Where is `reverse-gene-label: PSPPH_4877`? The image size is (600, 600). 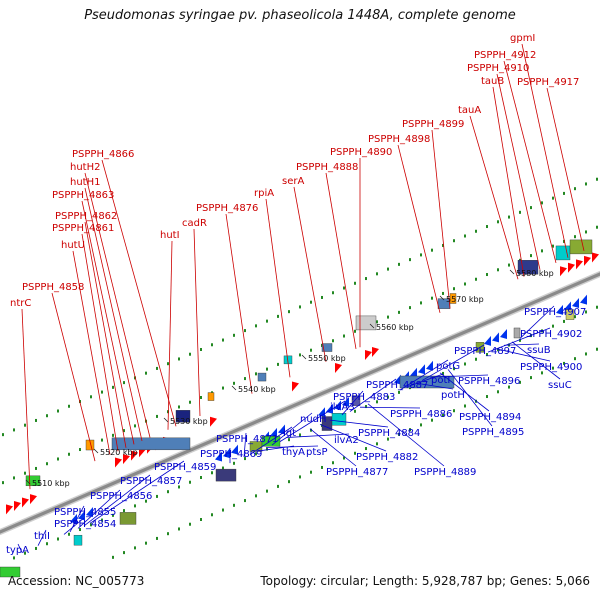
reverse-gene-label: PSPPH_4877 is located at coordinates (357, 472).